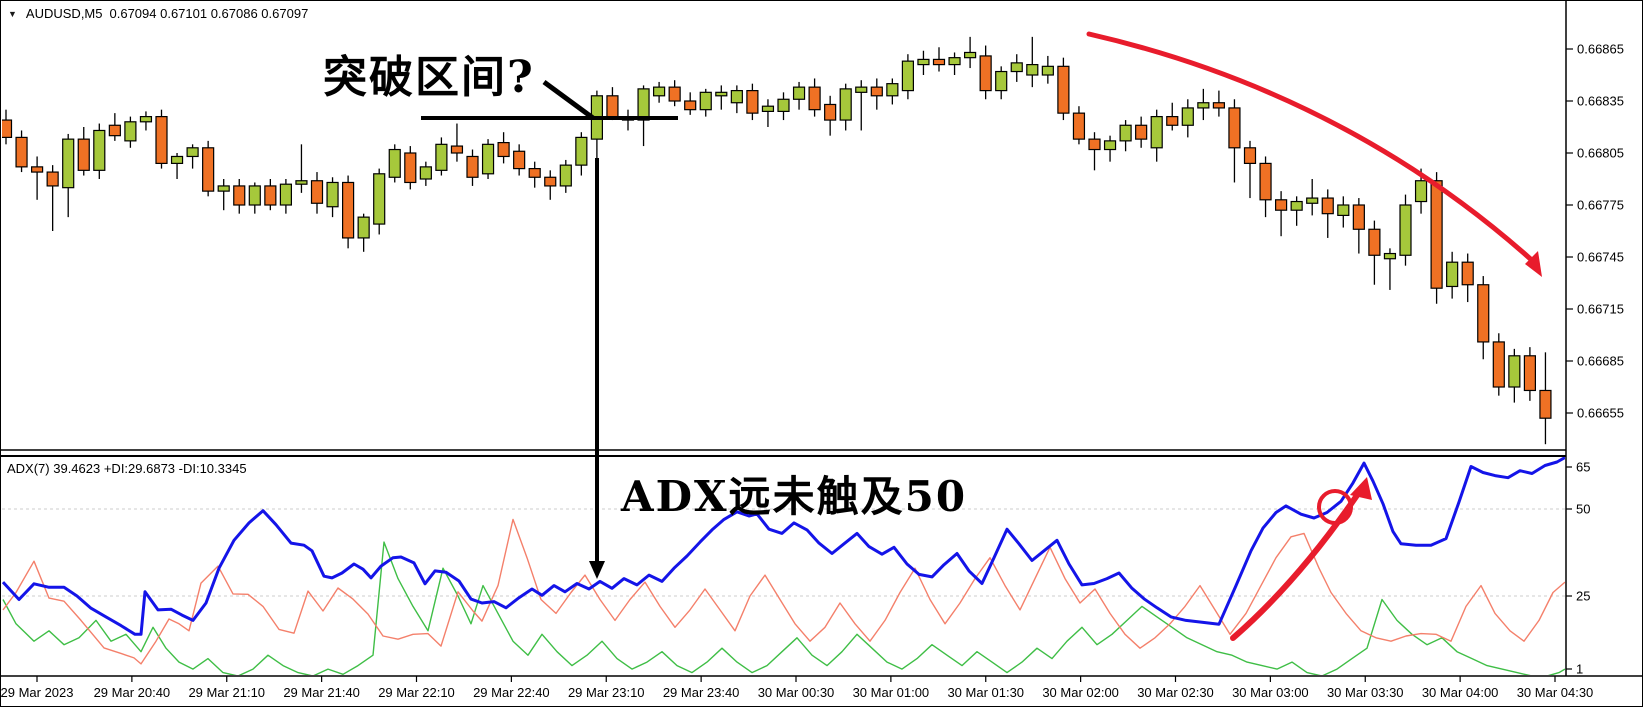  What do you see at coordinates (37, 692) in the screenshot?
I see `time-axis-label: 29 Mar 2023` at bounding box center [37, 692].